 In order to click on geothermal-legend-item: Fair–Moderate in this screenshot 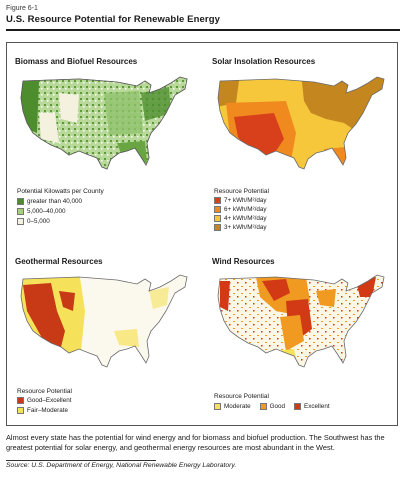, I will do `click(42, 410)`.